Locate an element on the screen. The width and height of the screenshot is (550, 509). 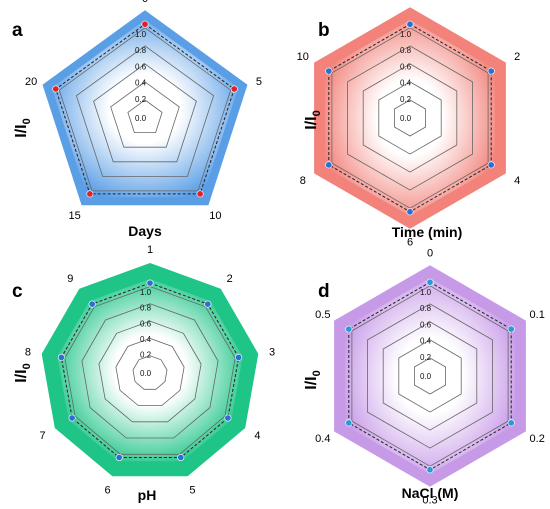
panel-letter: a is located at coordinates (17, 30).